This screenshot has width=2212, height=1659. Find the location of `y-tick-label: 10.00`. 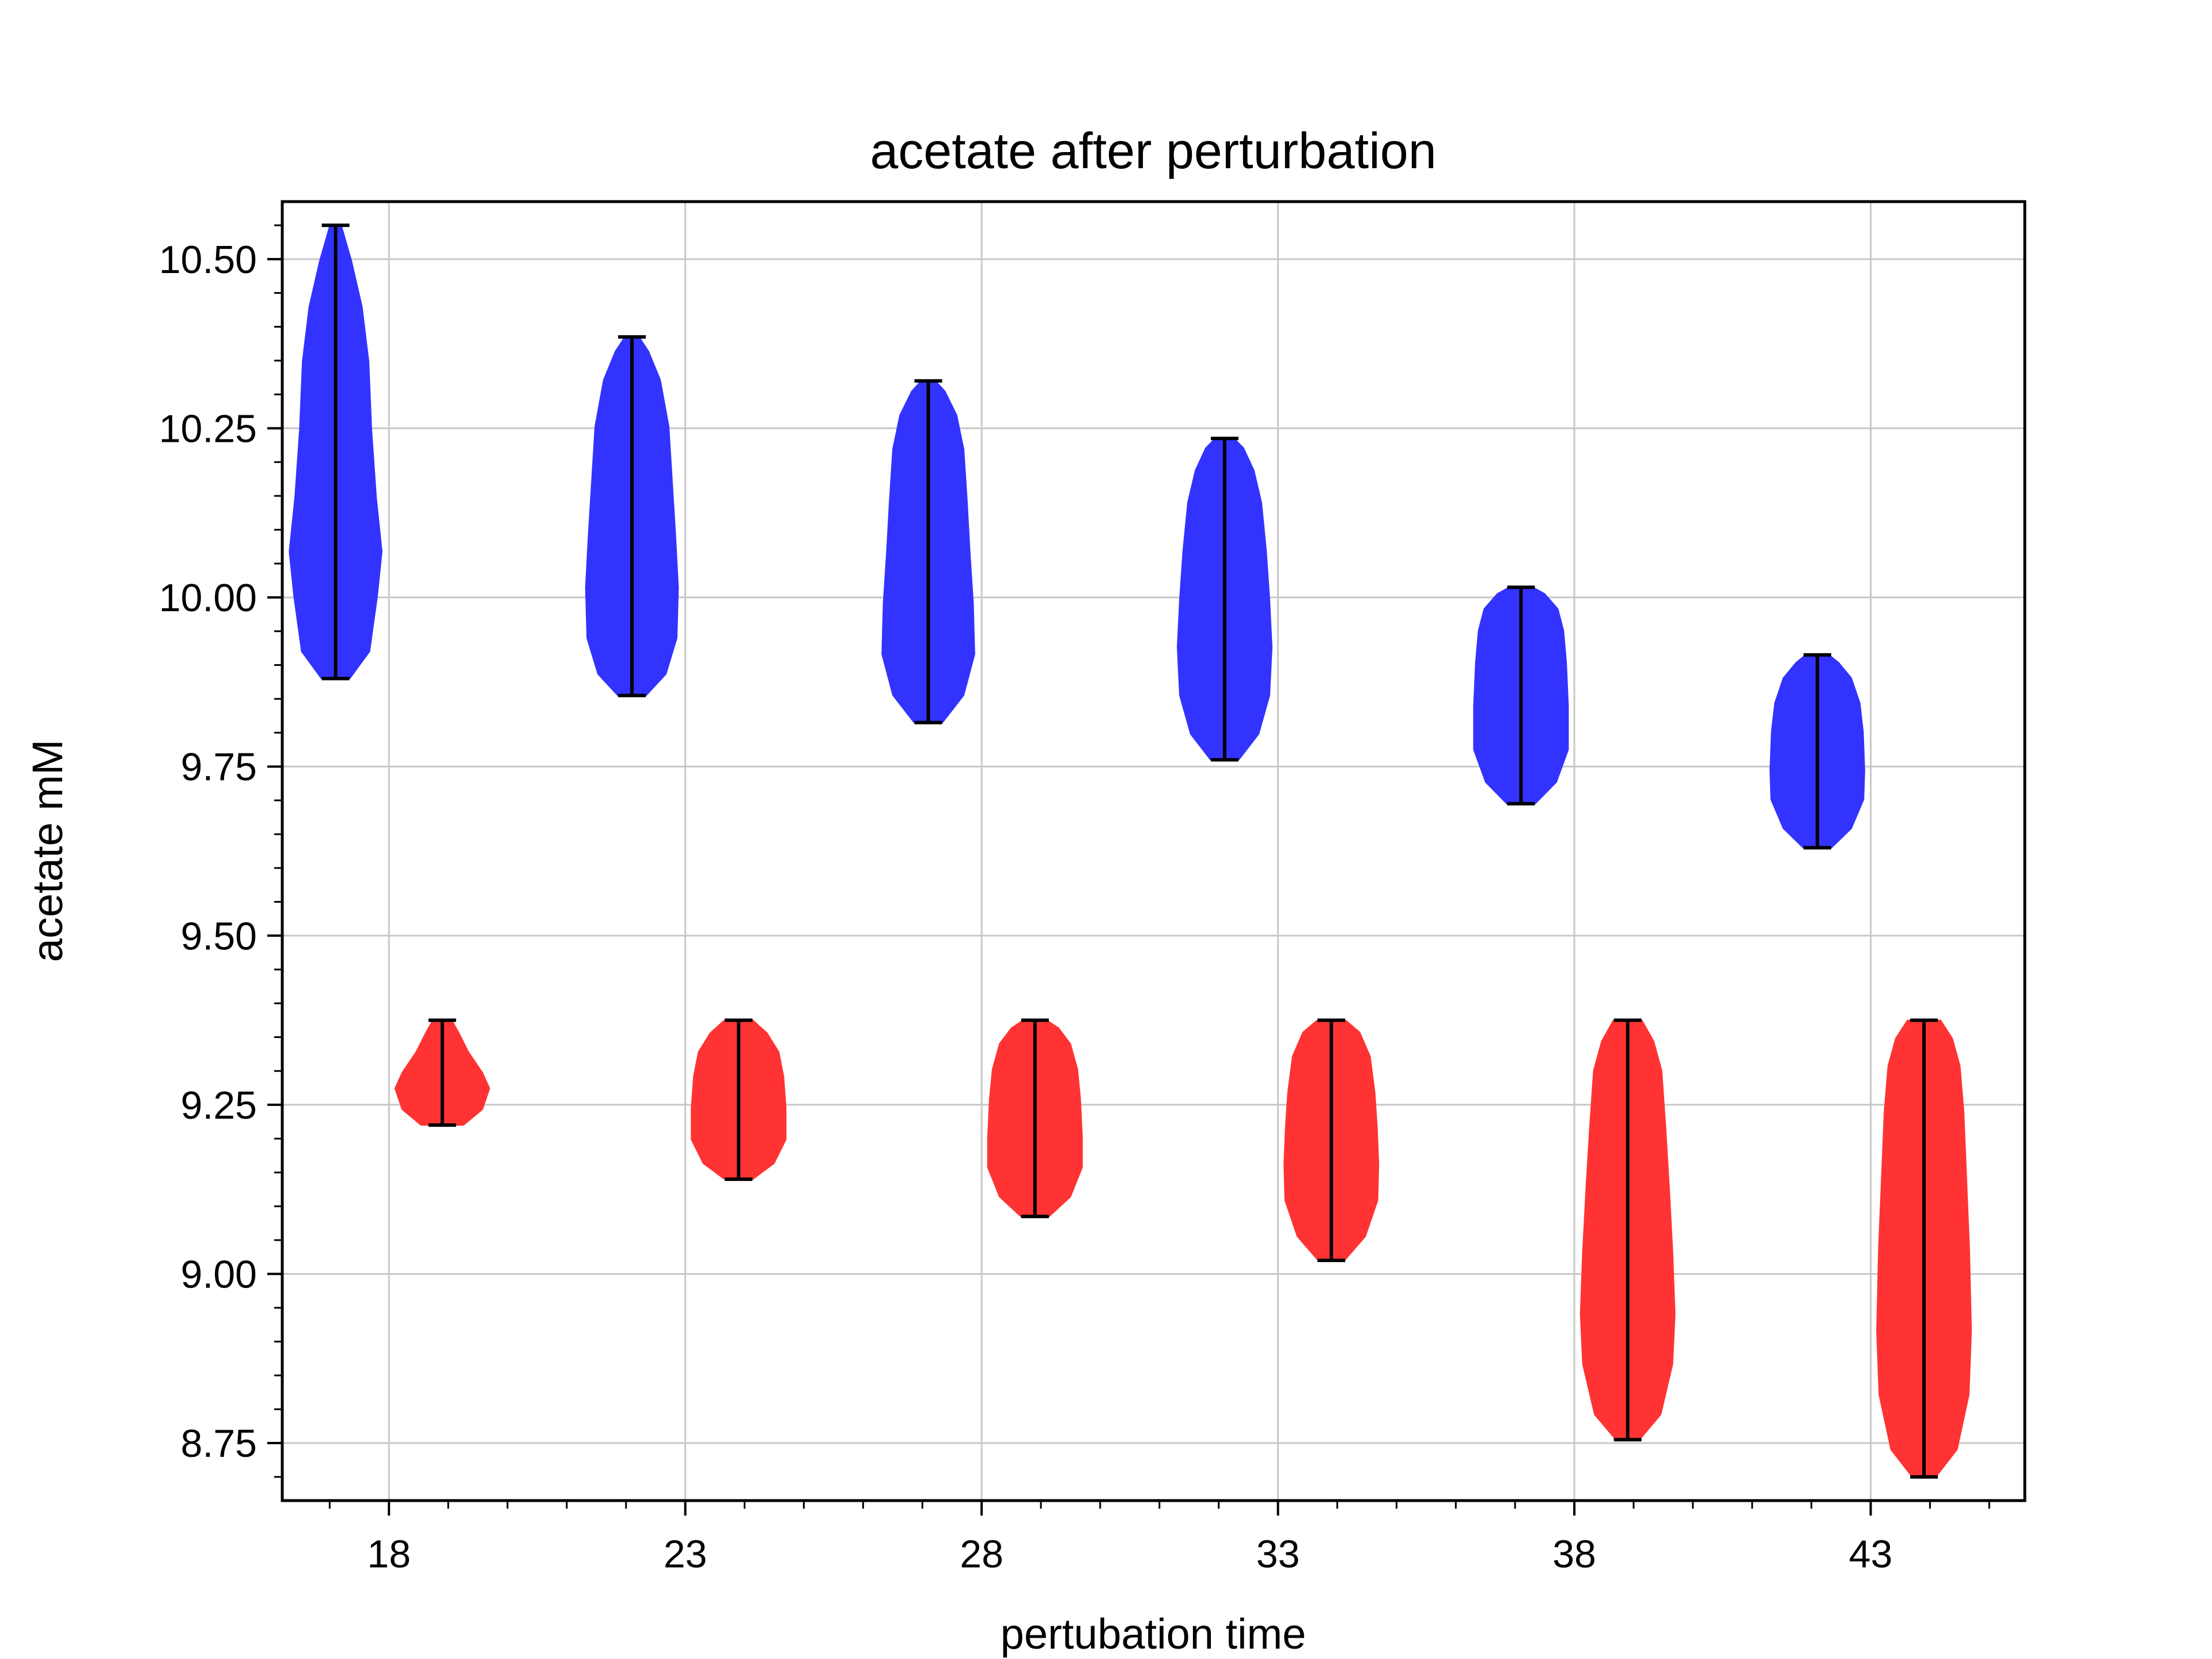

y-tick-label: 10.00 is located at coordinates (208, 598).